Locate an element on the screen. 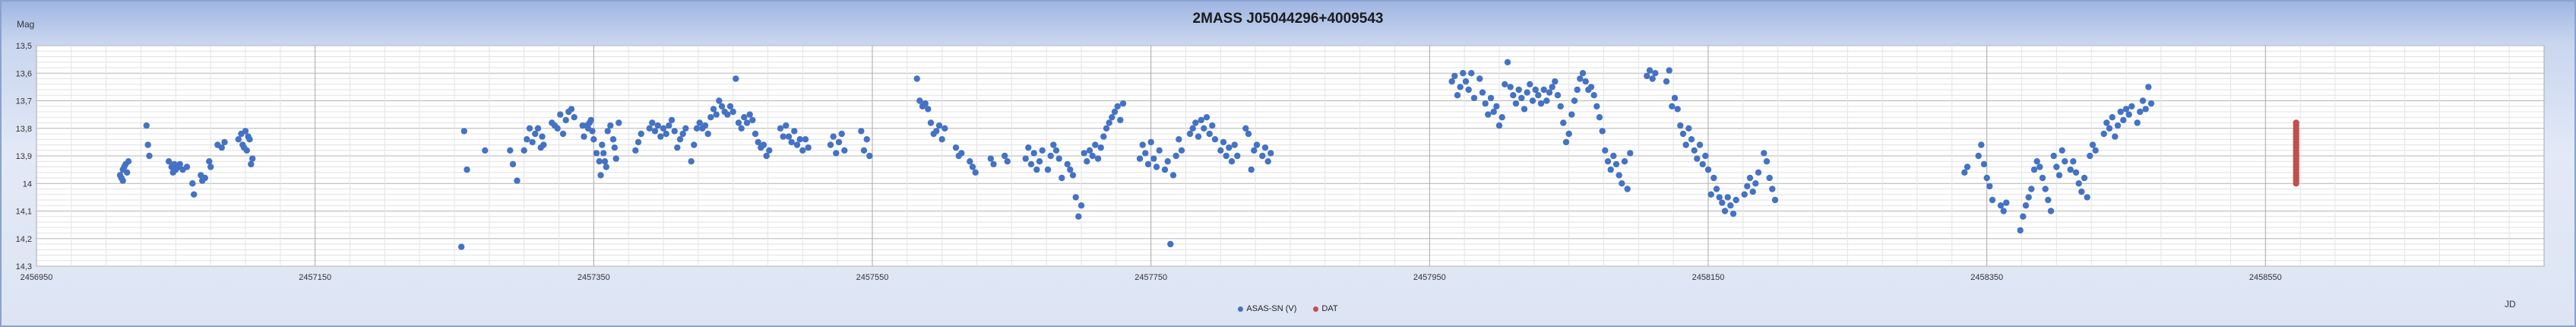 This screenshot has height=327, width=2576. legend-item: DAT is located at coordinates (1325, 308).